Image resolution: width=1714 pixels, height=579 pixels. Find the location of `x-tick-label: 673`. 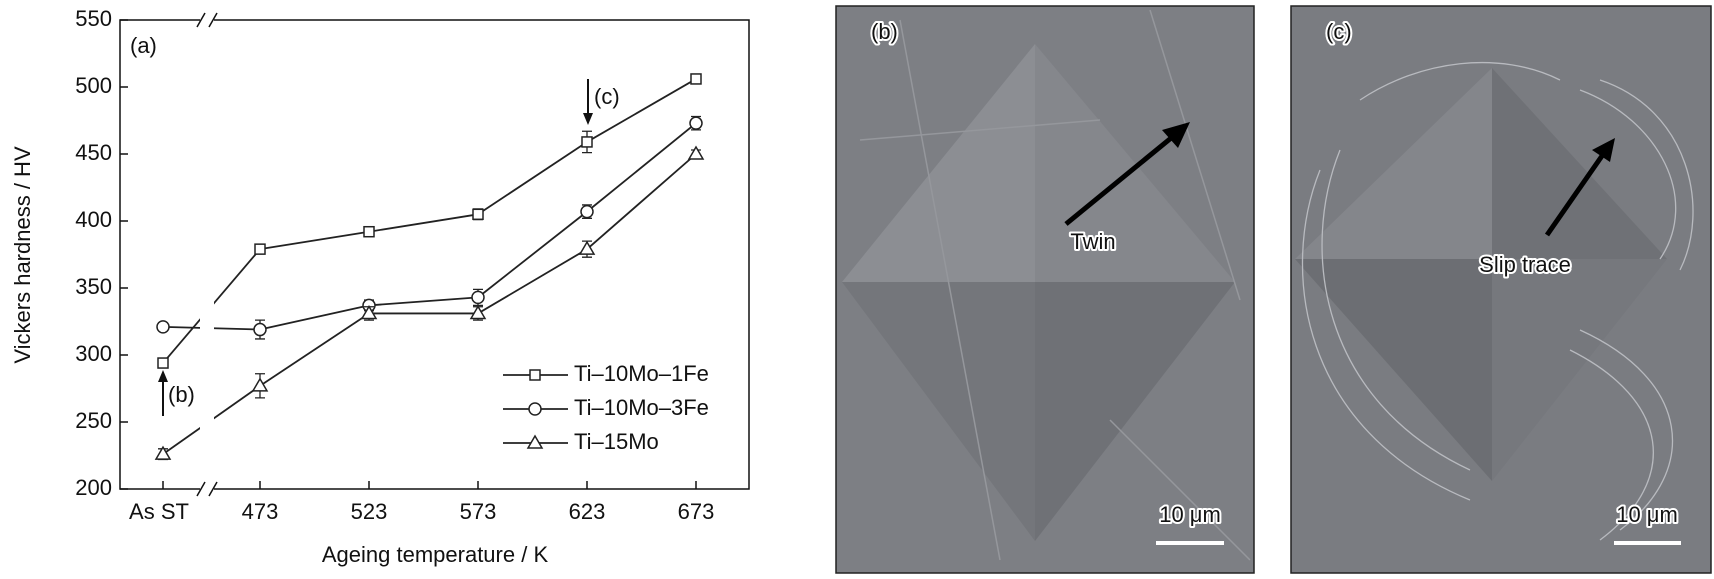

x-tick-label: 673 is located at coordinates (696, 511).